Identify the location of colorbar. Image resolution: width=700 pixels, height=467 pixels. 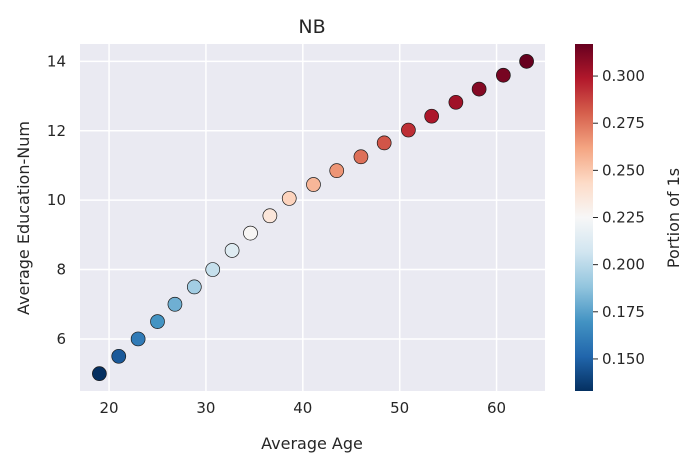
(584, 217).